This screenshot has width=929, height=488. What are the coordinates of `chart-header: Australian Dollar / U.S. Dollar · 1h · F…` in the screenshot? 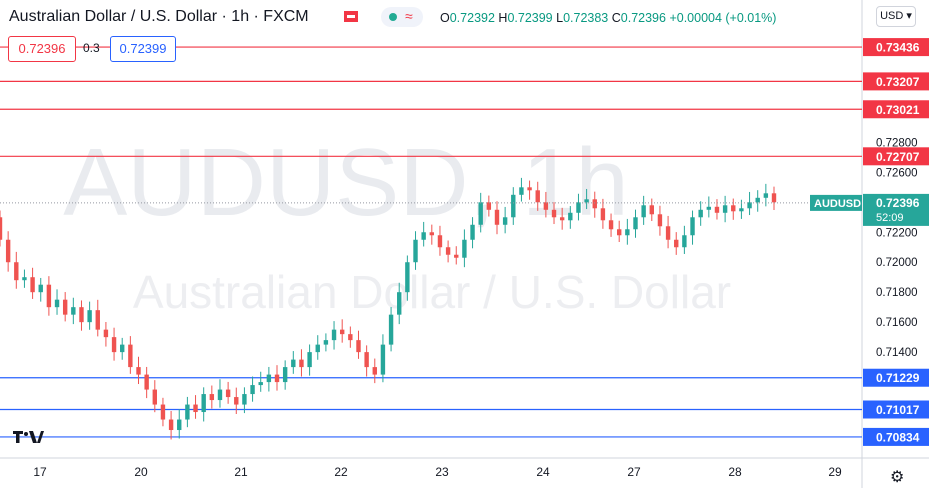 It's located at (434, 18).